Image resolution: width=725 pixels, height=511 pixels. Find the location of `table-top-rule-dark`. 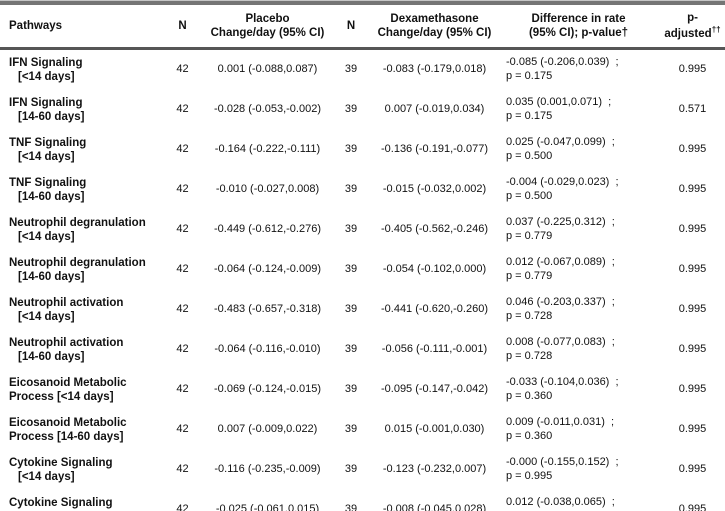

table-top-rule-dark is located at coordinates (362, 3).